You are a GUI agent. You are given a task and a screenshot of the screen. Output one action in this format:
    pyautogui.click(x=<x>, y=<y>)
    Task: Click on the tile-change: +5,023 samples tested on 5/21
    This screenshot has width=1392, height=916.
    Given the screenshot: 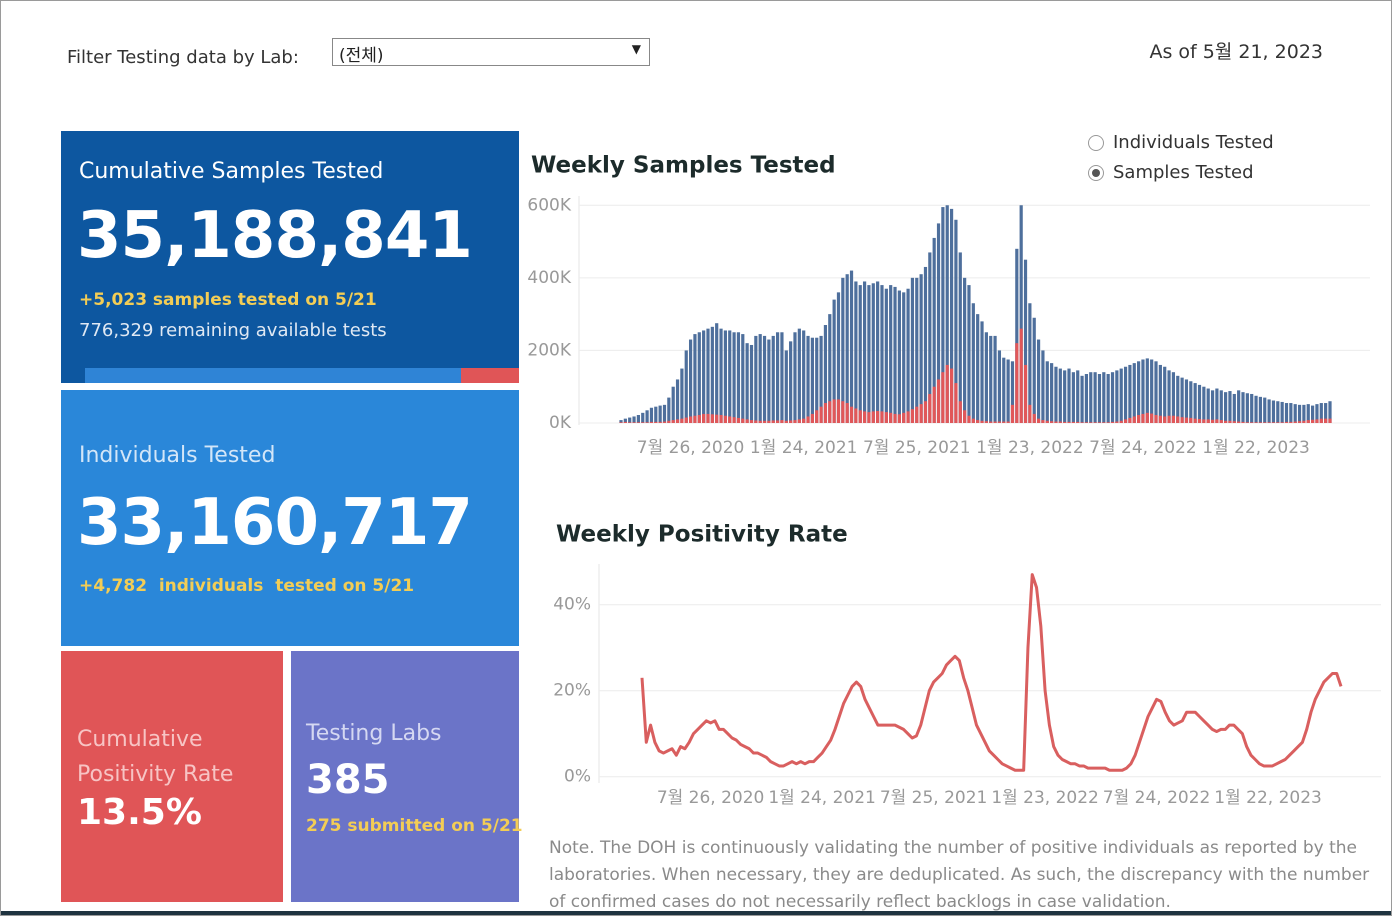 What is the action you would take?
    pyautogui.click(x=228, y=300)
    